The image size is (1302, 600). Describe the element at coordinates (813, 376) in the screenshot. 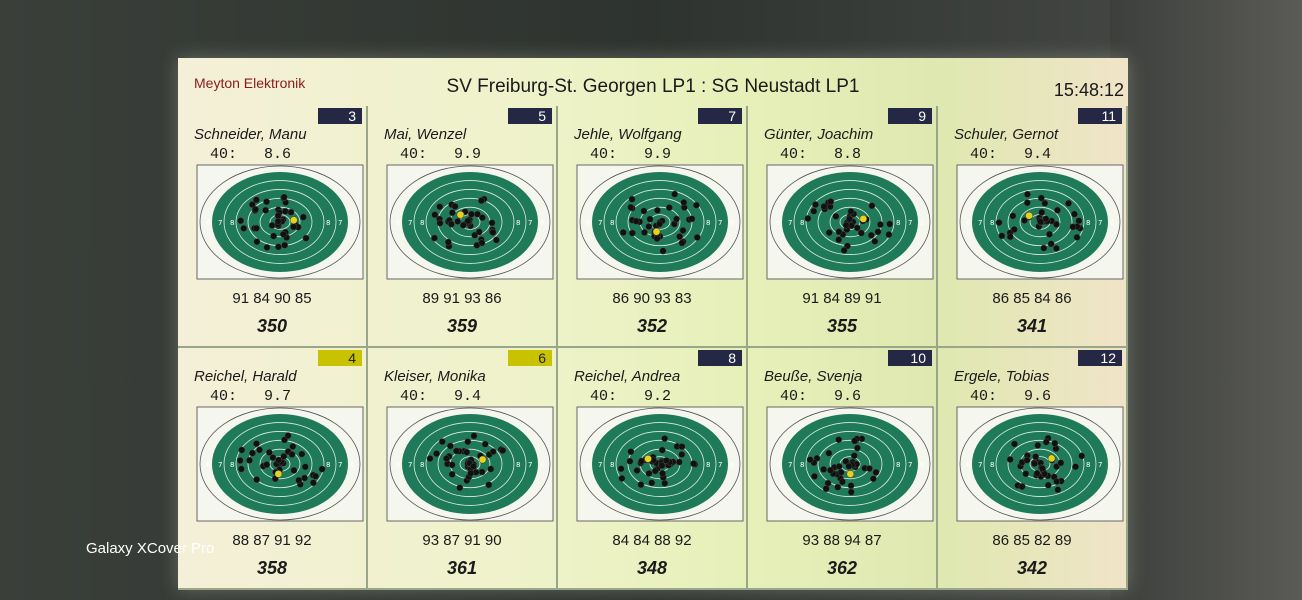

I see `shooter-name: Beuße, Svenja` at that location.